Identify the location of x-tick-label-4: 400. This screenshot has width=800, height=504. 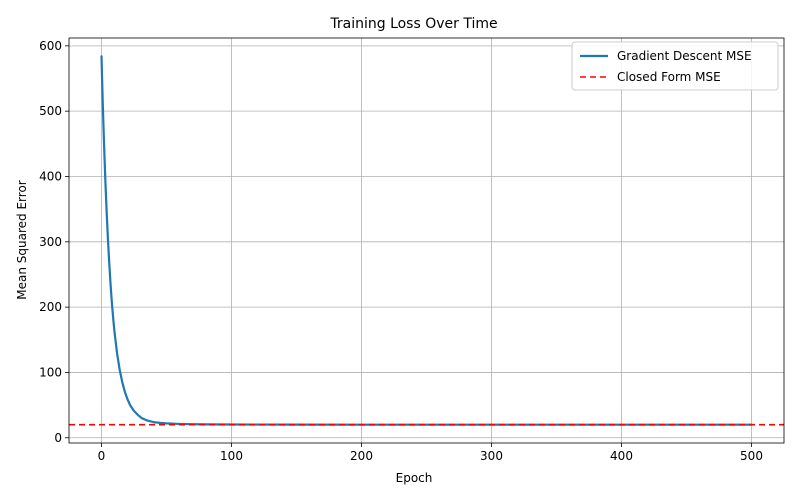
(621, 456).